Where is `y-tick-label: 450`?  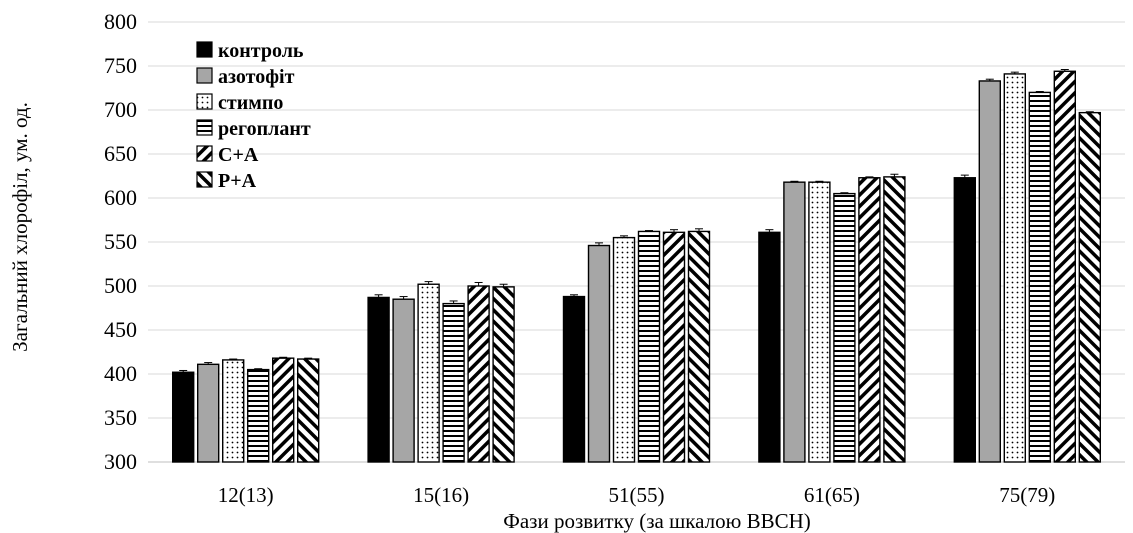 y-tick-label: 450 is located at coordinates (120, 329).